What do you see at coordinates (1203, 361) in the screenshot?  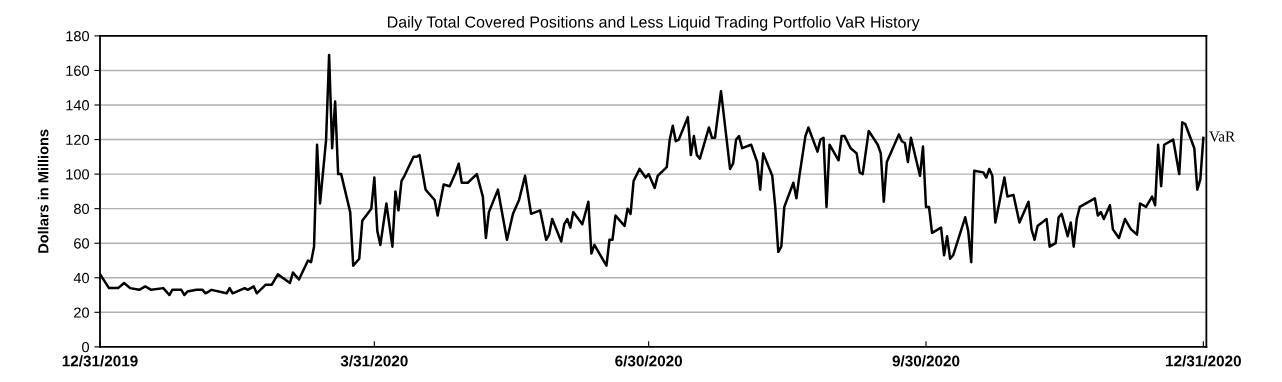 I see `x-tick-label: 12/31/2020` at bounding box center [1203, 361].